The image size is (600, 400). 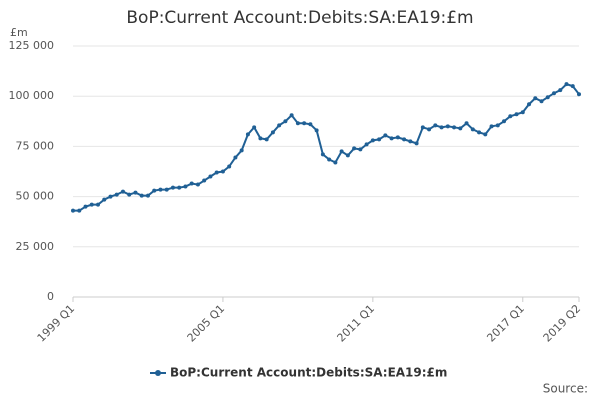 I want to click on y-tick-label: 0, so click(x=50, y=296).